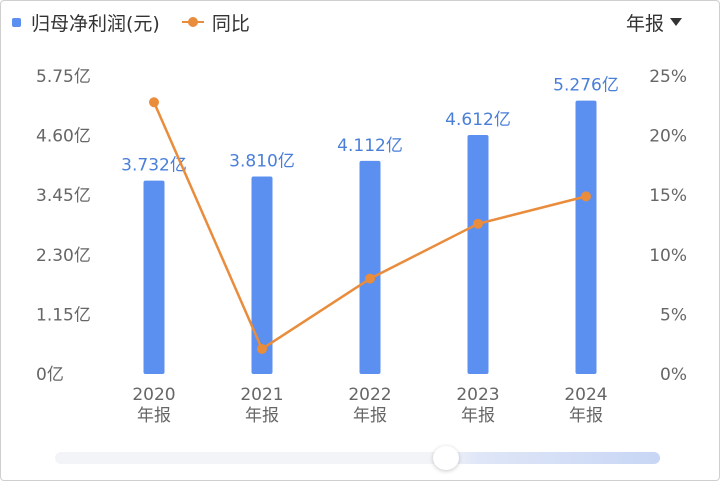 The width and height of the screenshot is (720, 481). I want to click on y-left-tick-label: 3.45亿, so click(63, 196).